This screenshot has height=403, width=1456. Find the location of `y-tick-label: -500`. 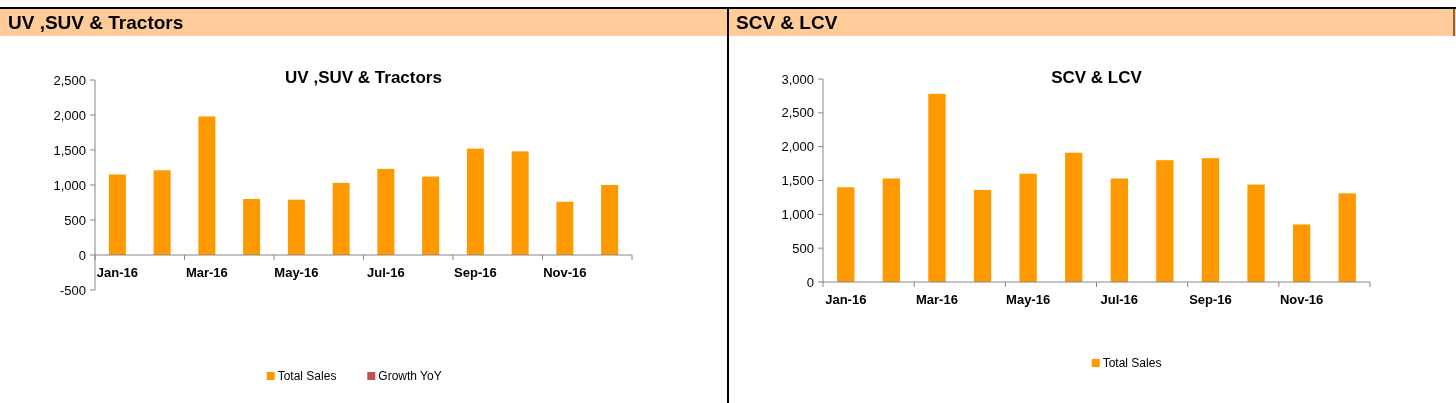

y-tick-label: -500 is located at coordinates (72, 290).